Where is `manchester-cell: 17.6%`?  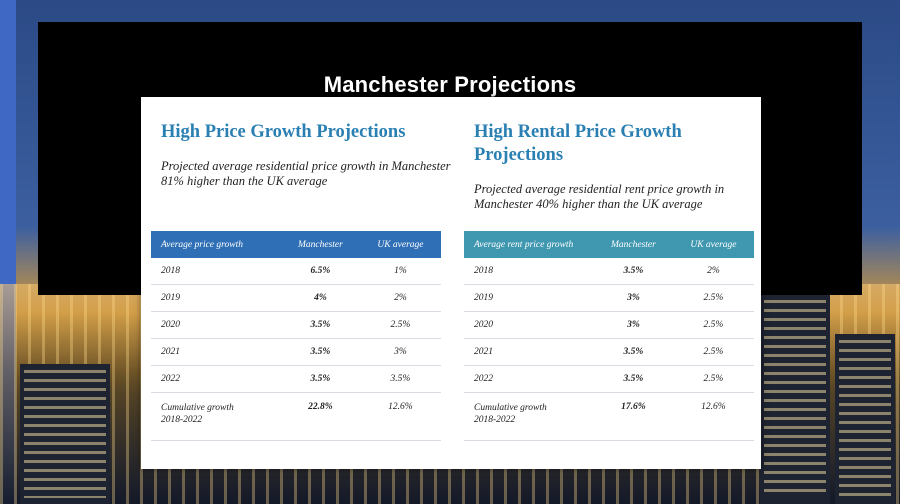 manchester-cell: 17.6% is located at coordinates (633, 416).